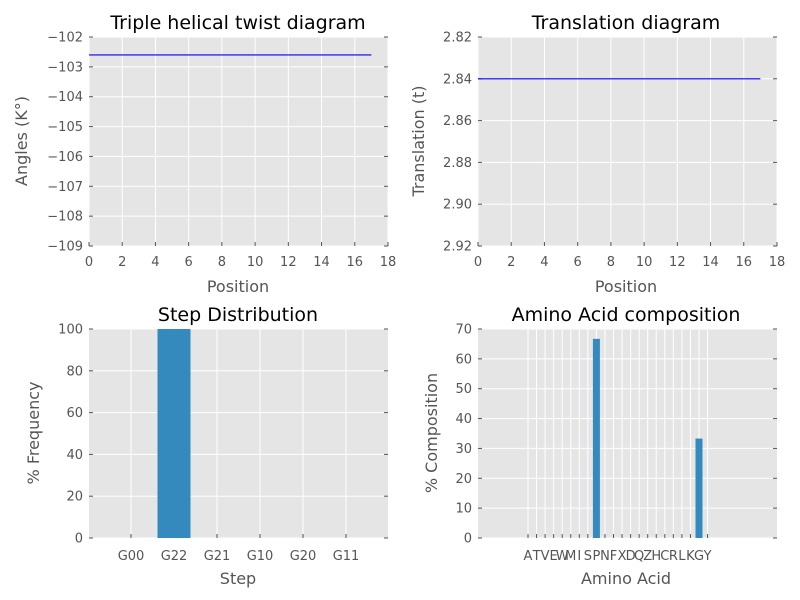  Describe the element at coordinates (511, 262) in the screenshot. I see `translation-xtick-label: 2` at that location.